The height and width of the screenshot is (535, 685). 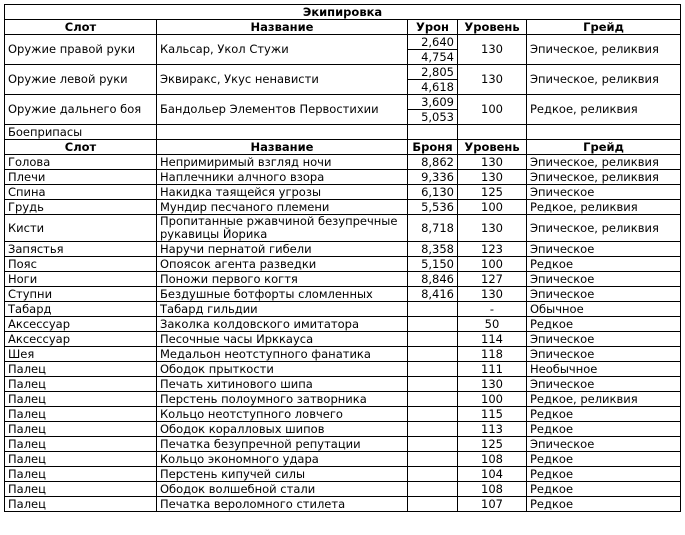 What do you see at coordinates (282, 309) in the screenshot?
I see `table-cell: Табард гильдии` at bounding box center [282, 309].